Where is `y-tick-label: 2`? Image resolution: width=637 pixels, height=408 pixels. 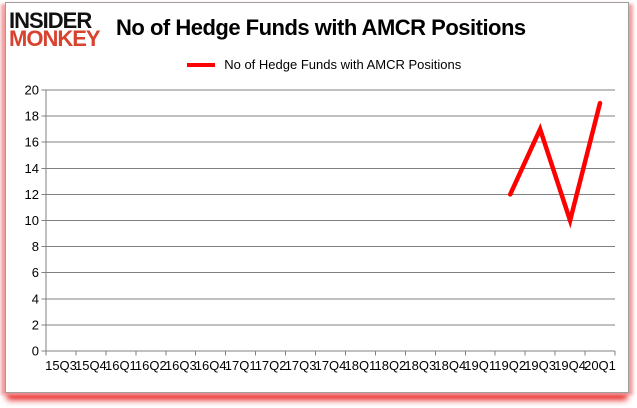
y-tick-label: 2 is located at coordinates (35, 324).